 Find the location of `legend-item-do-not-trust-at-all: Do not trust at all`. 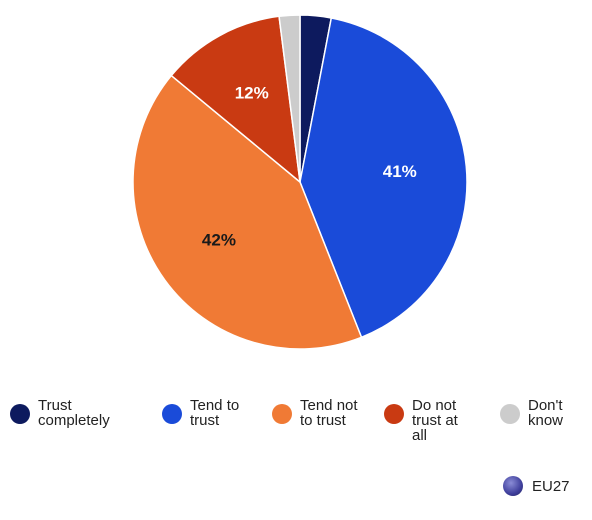

legend-item-do-not-trust-at-all: Do not trust at all is located at coordinates (427, 420).